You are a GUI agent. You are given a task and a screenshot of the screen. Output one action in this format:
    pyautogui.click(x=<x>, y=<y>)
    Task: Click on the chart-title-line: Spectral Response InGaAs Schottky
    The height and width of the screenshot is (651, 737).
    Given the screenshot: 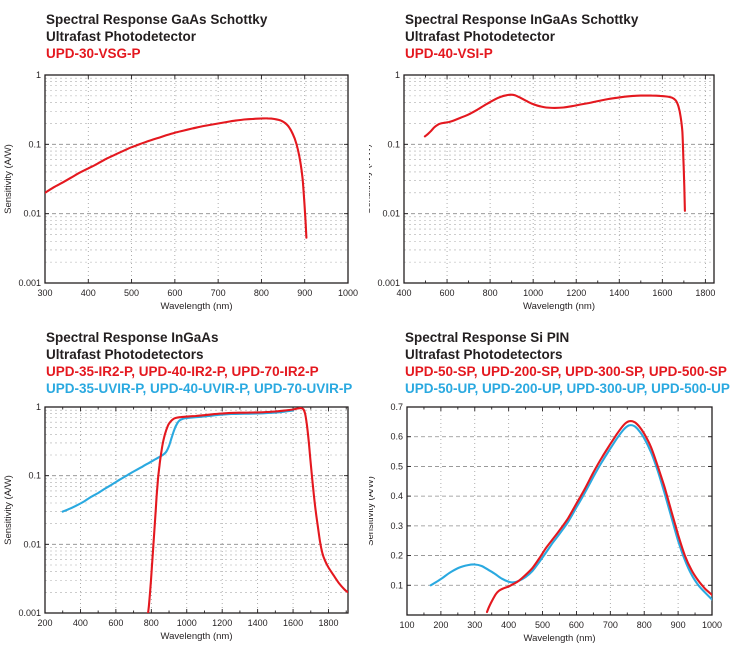 What is the action you would take?
    pyautogui.click(x=522, y=19)
    